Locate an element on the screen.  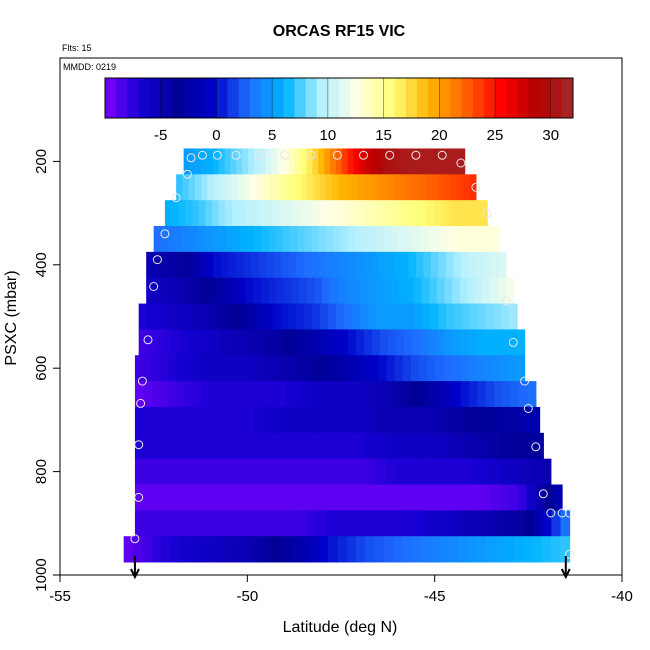
y-tick-label: 400 is located at coordinates (41, 264).